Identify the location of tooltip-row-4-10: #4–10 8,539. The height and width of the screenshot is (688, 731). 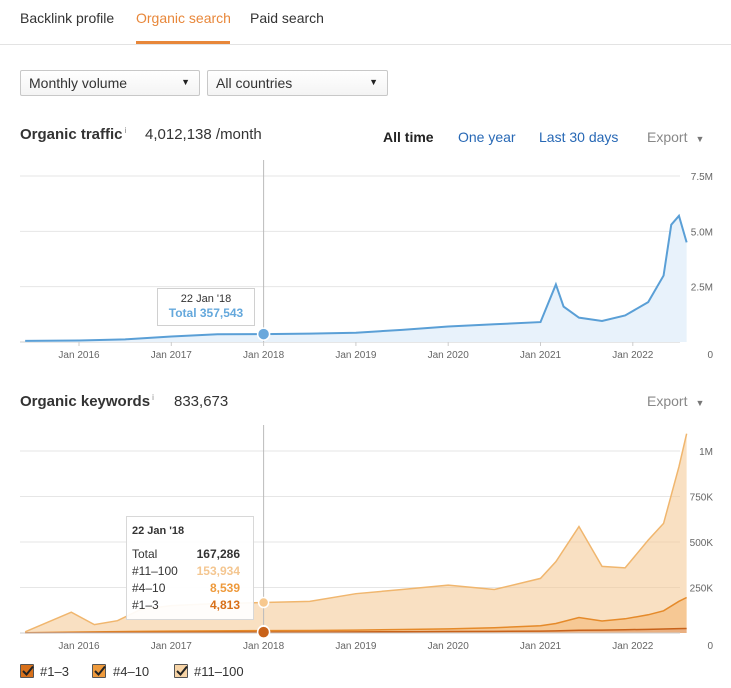
(190, 589).